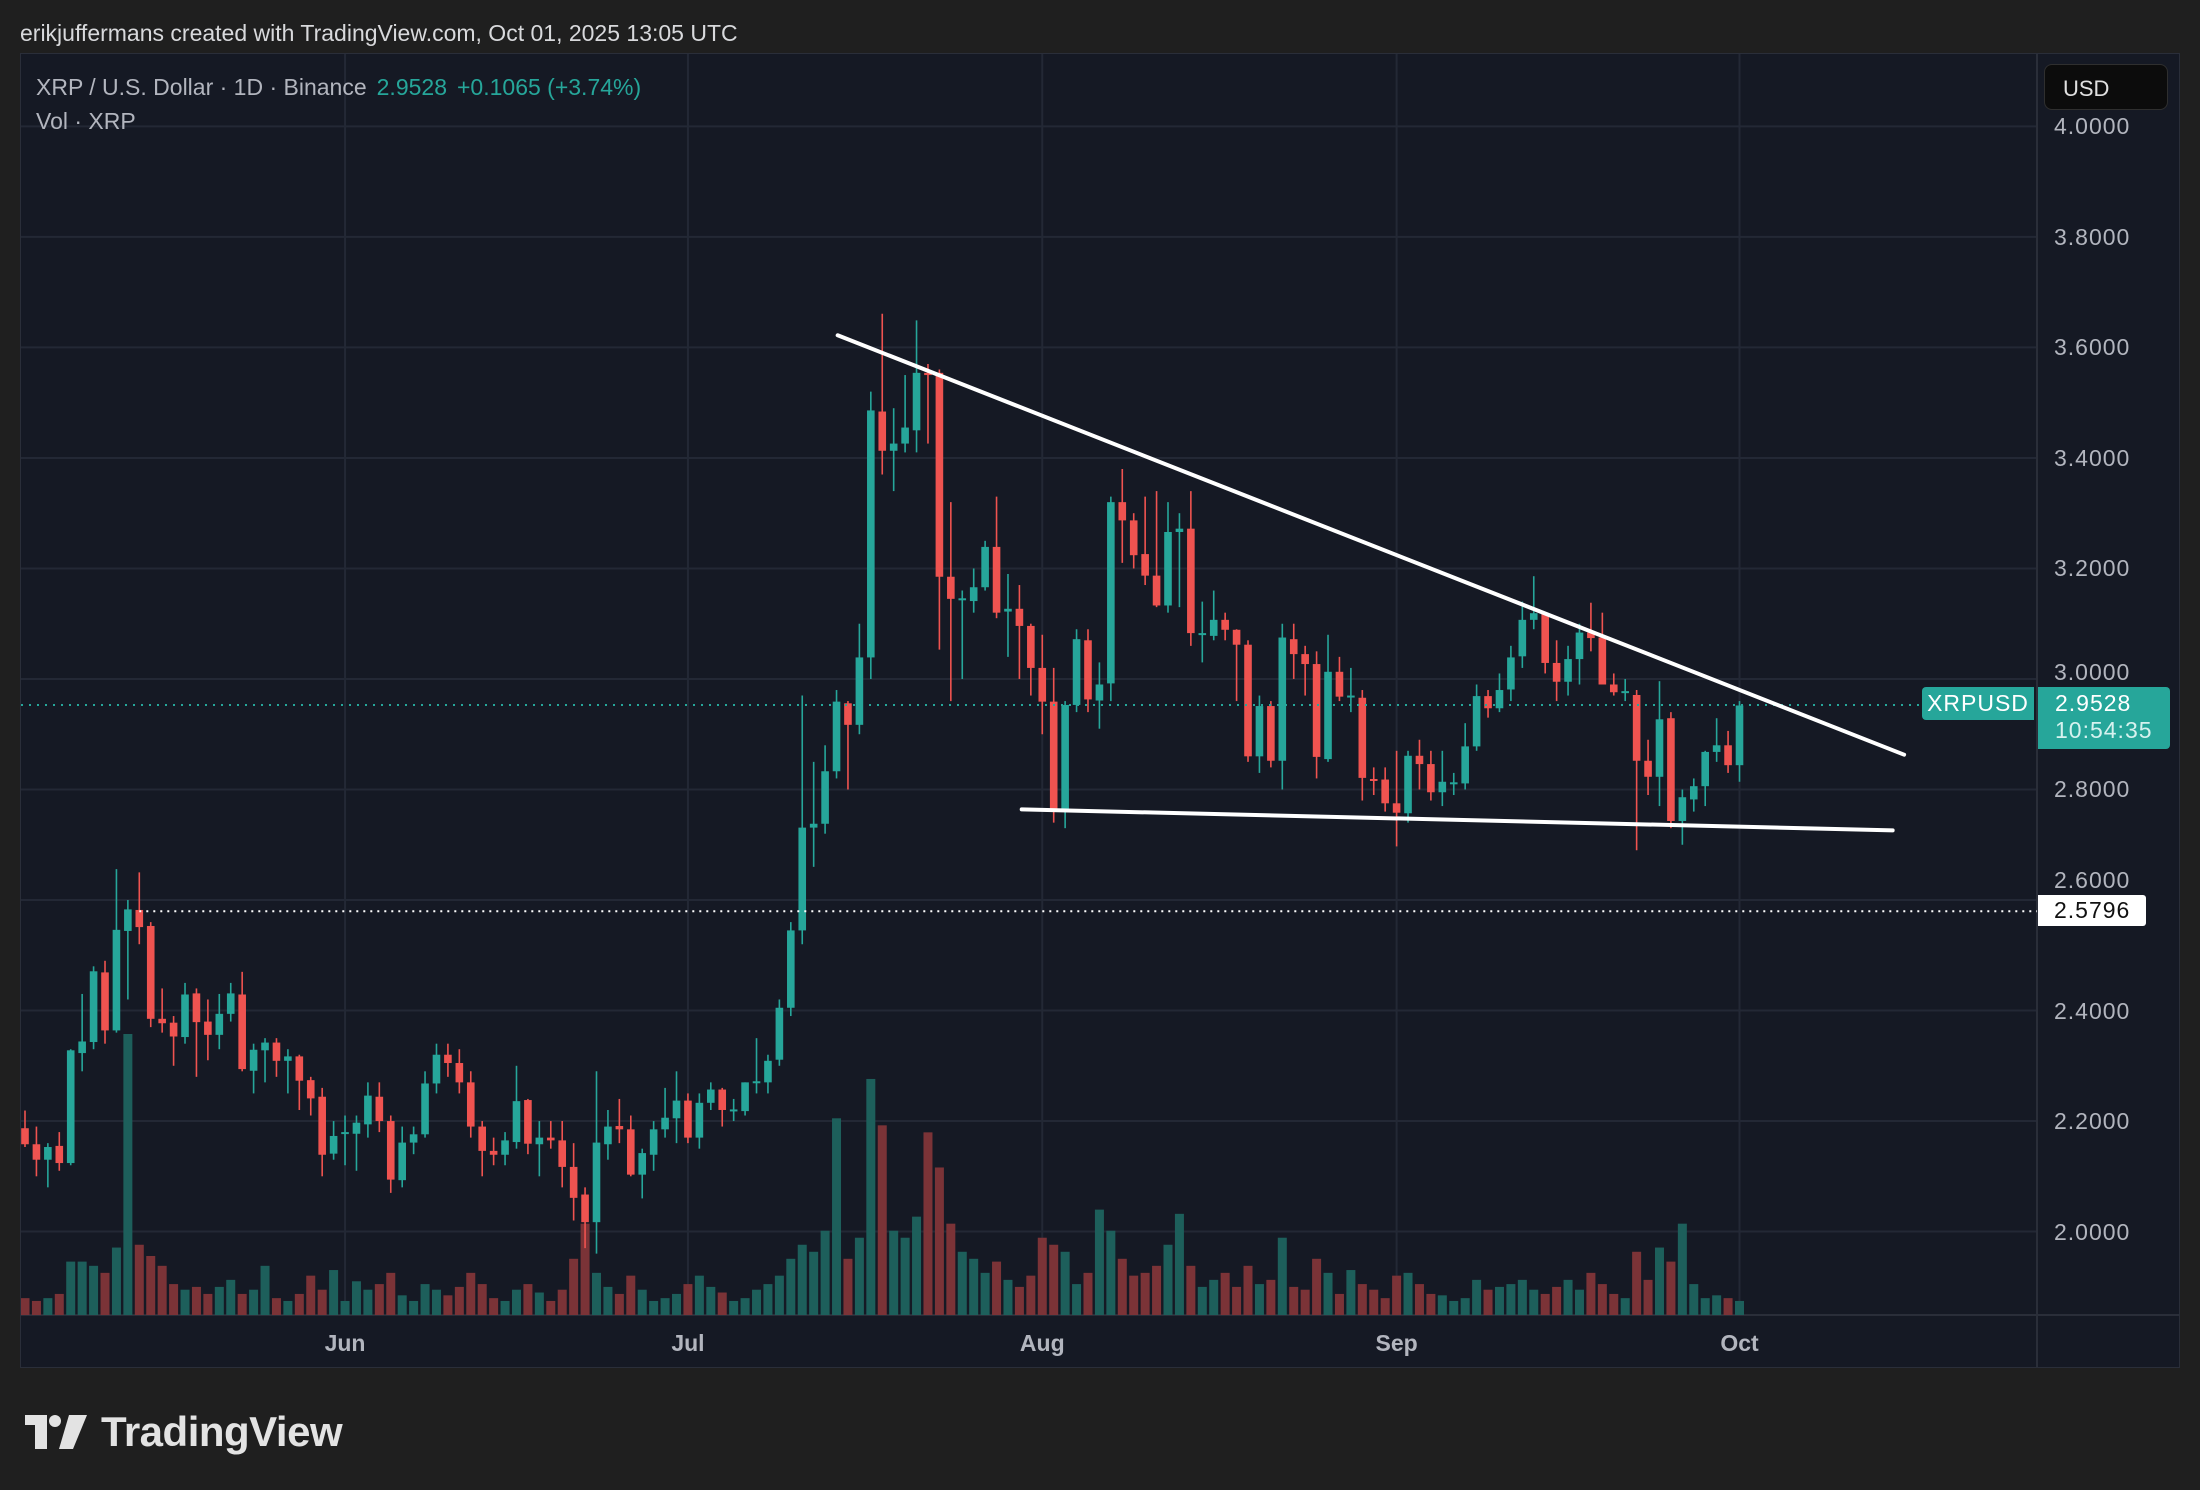 The height and width of the screenshot is (1490, 2200). What do you see at coordinates (549, 87) in the screenshot?
I see `legend-change: +0.1065 (+3.74%)` at bounding box center [549, 87].